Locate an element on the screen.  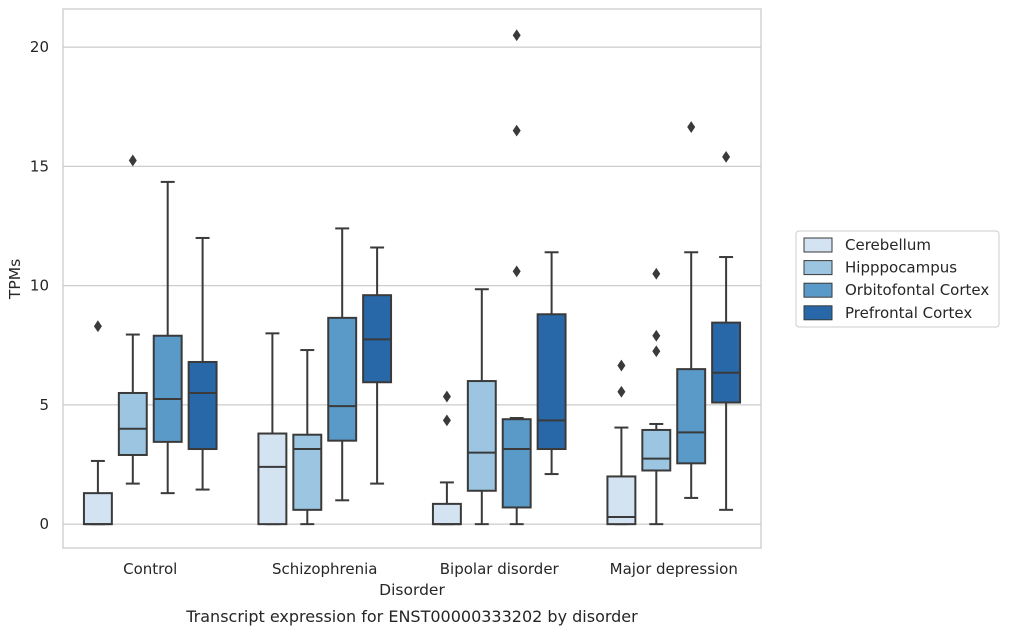
y-axis-ticks: 0 5 10 15 20 is located at coordinates (39, 285).